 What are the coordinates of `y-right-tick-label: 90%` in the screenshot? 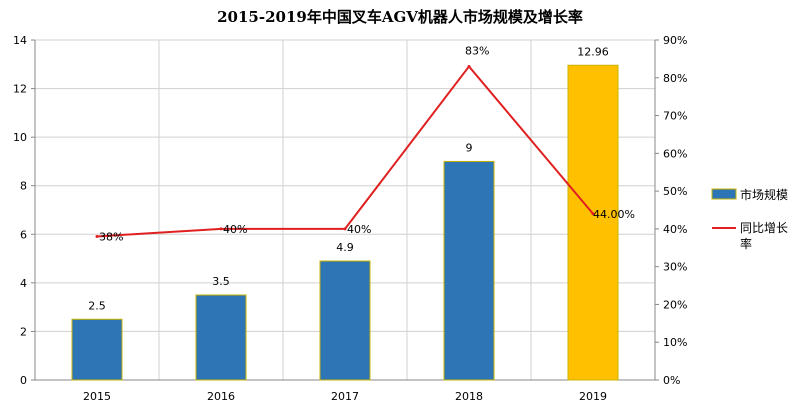 It's located at (675, 40).